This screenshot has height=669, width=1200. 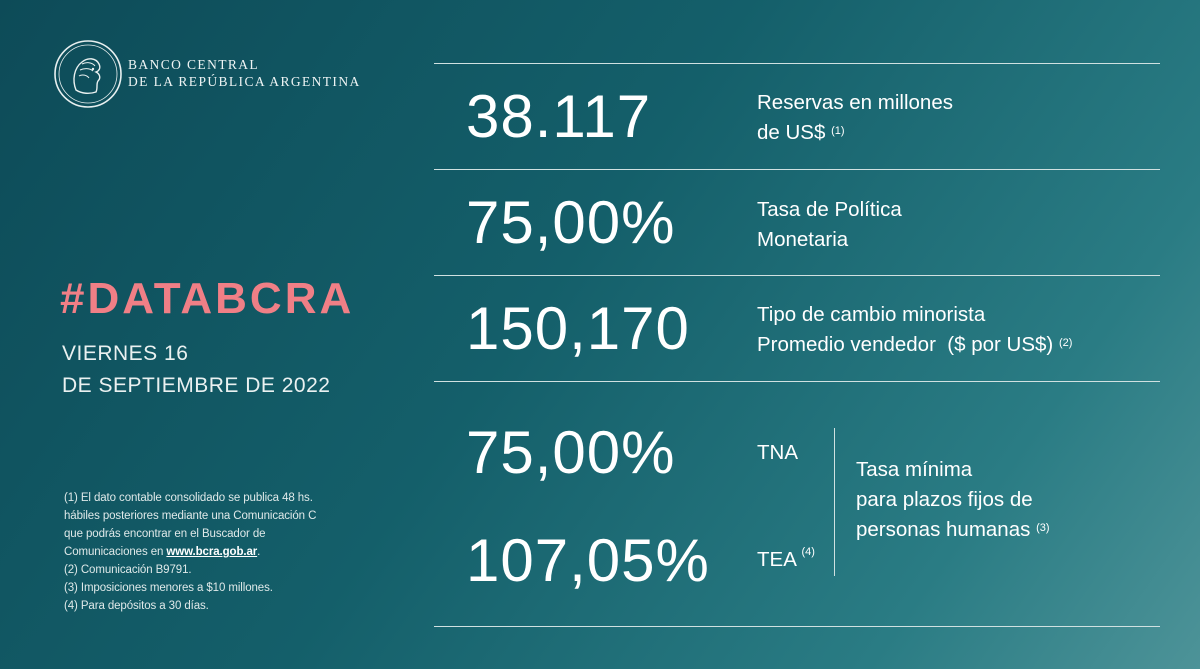 What do you see at coordinates (244, 73) in the screenshot?
I see `bank-name: BANCO CENTRAL DE LA REPÚBLICA ARGENTINA` at bounding box center [244, 73].